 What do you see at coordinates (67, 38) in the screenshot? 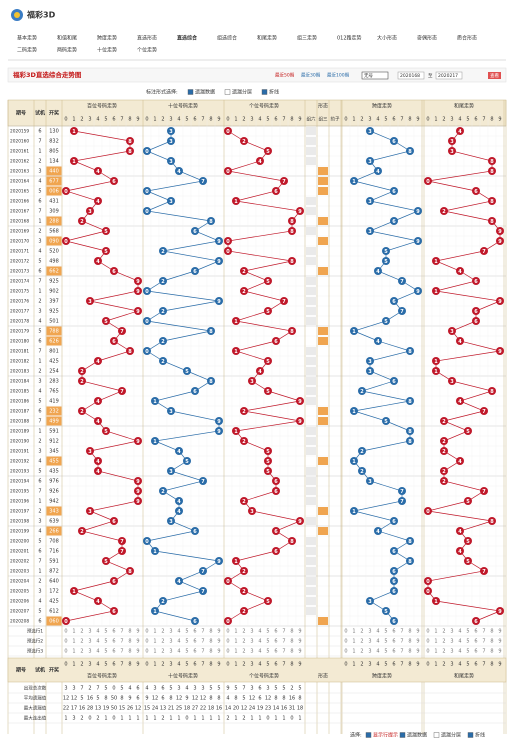
I see `nav-tab: 和值和尾` at bounding box center [67, 38].